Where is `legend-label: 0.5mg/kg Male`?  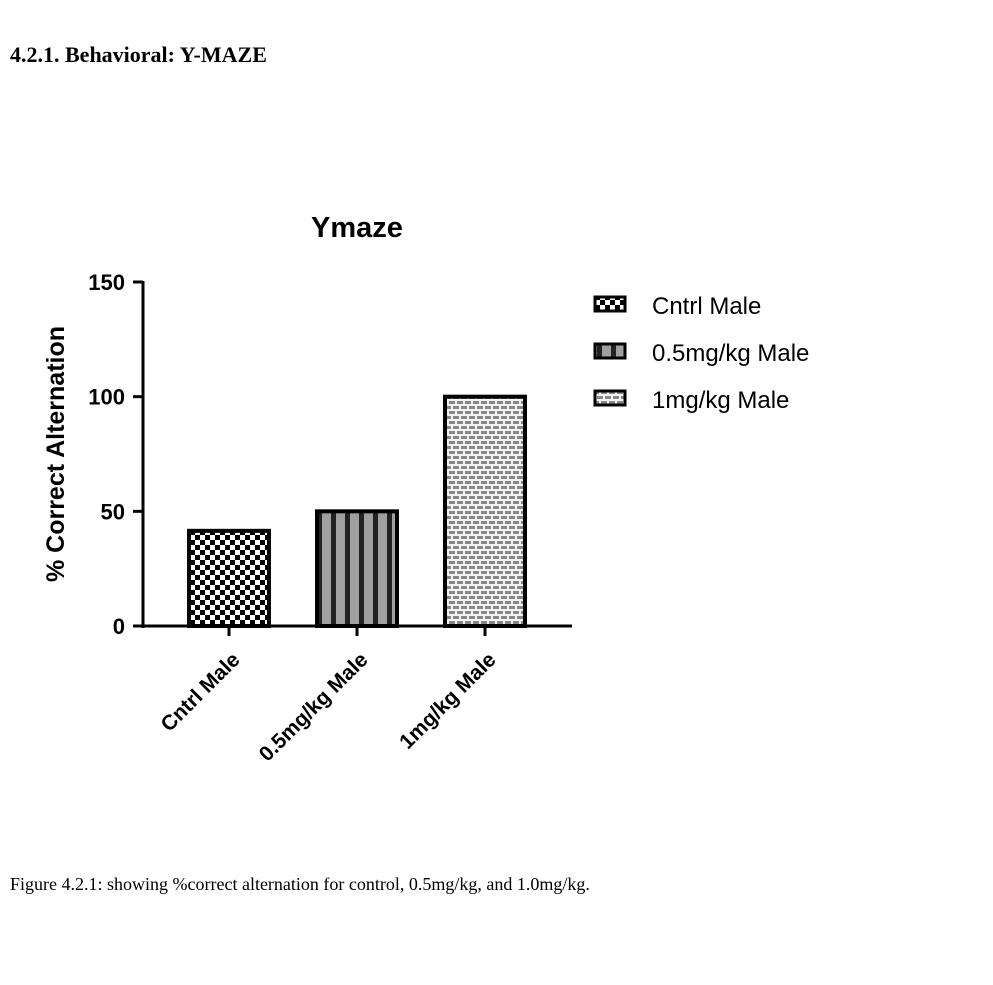
legend-label: 0.5mg/kg Male is located at coordinates (730, 353).